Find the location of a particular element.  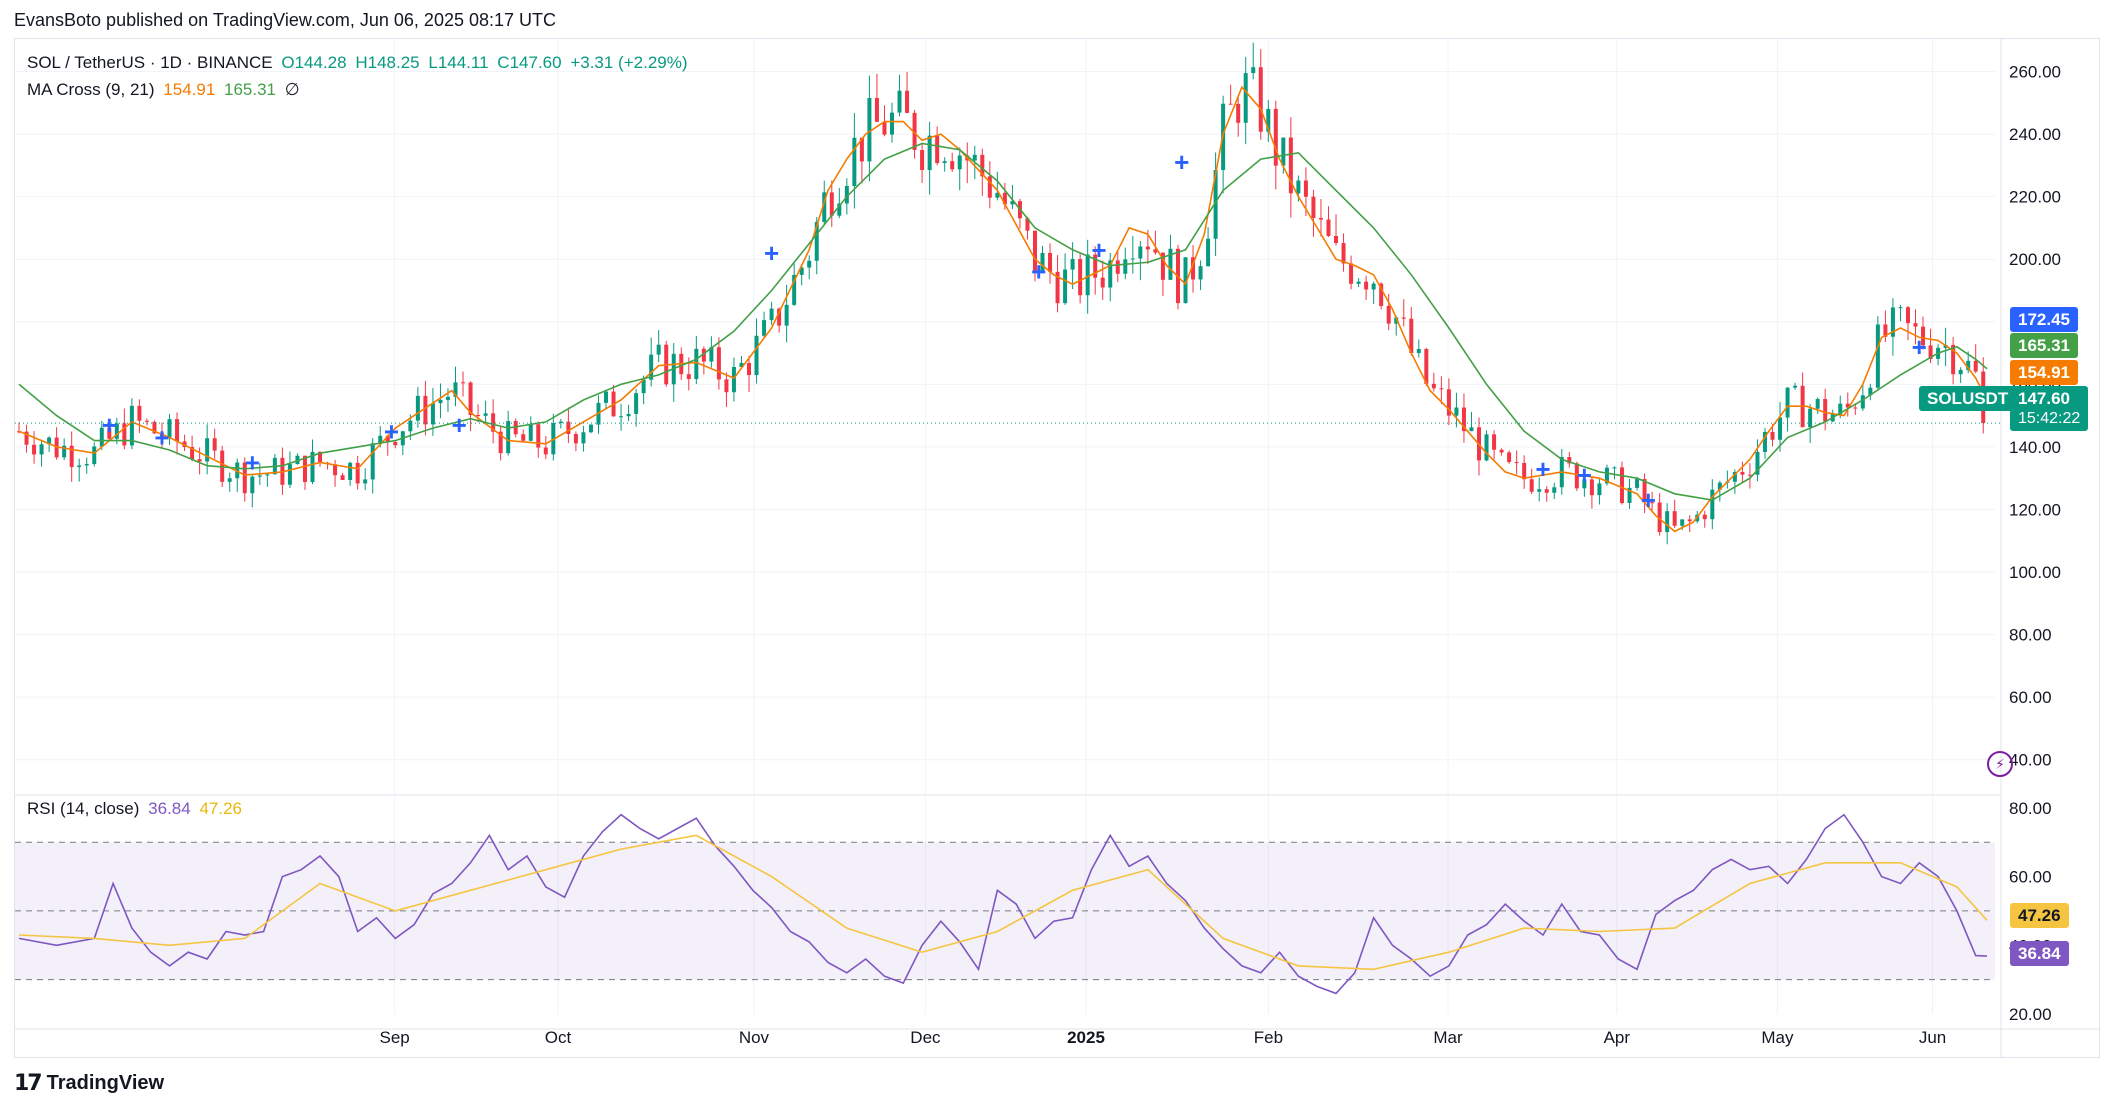

rsi-legend: RSI (14, close) 36.84 47.26 is located at coordinates (136, 809).